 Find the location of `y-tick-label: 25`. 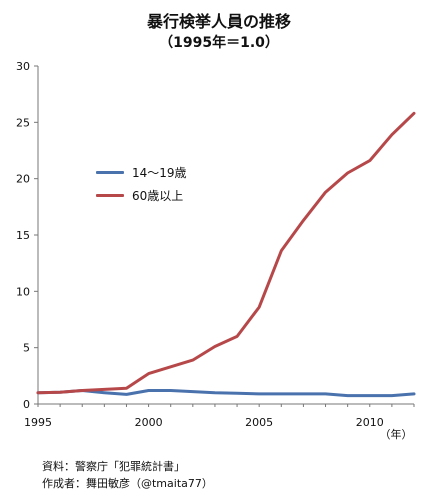

y-tick-label: 25 is located at coordinates (23, 122).